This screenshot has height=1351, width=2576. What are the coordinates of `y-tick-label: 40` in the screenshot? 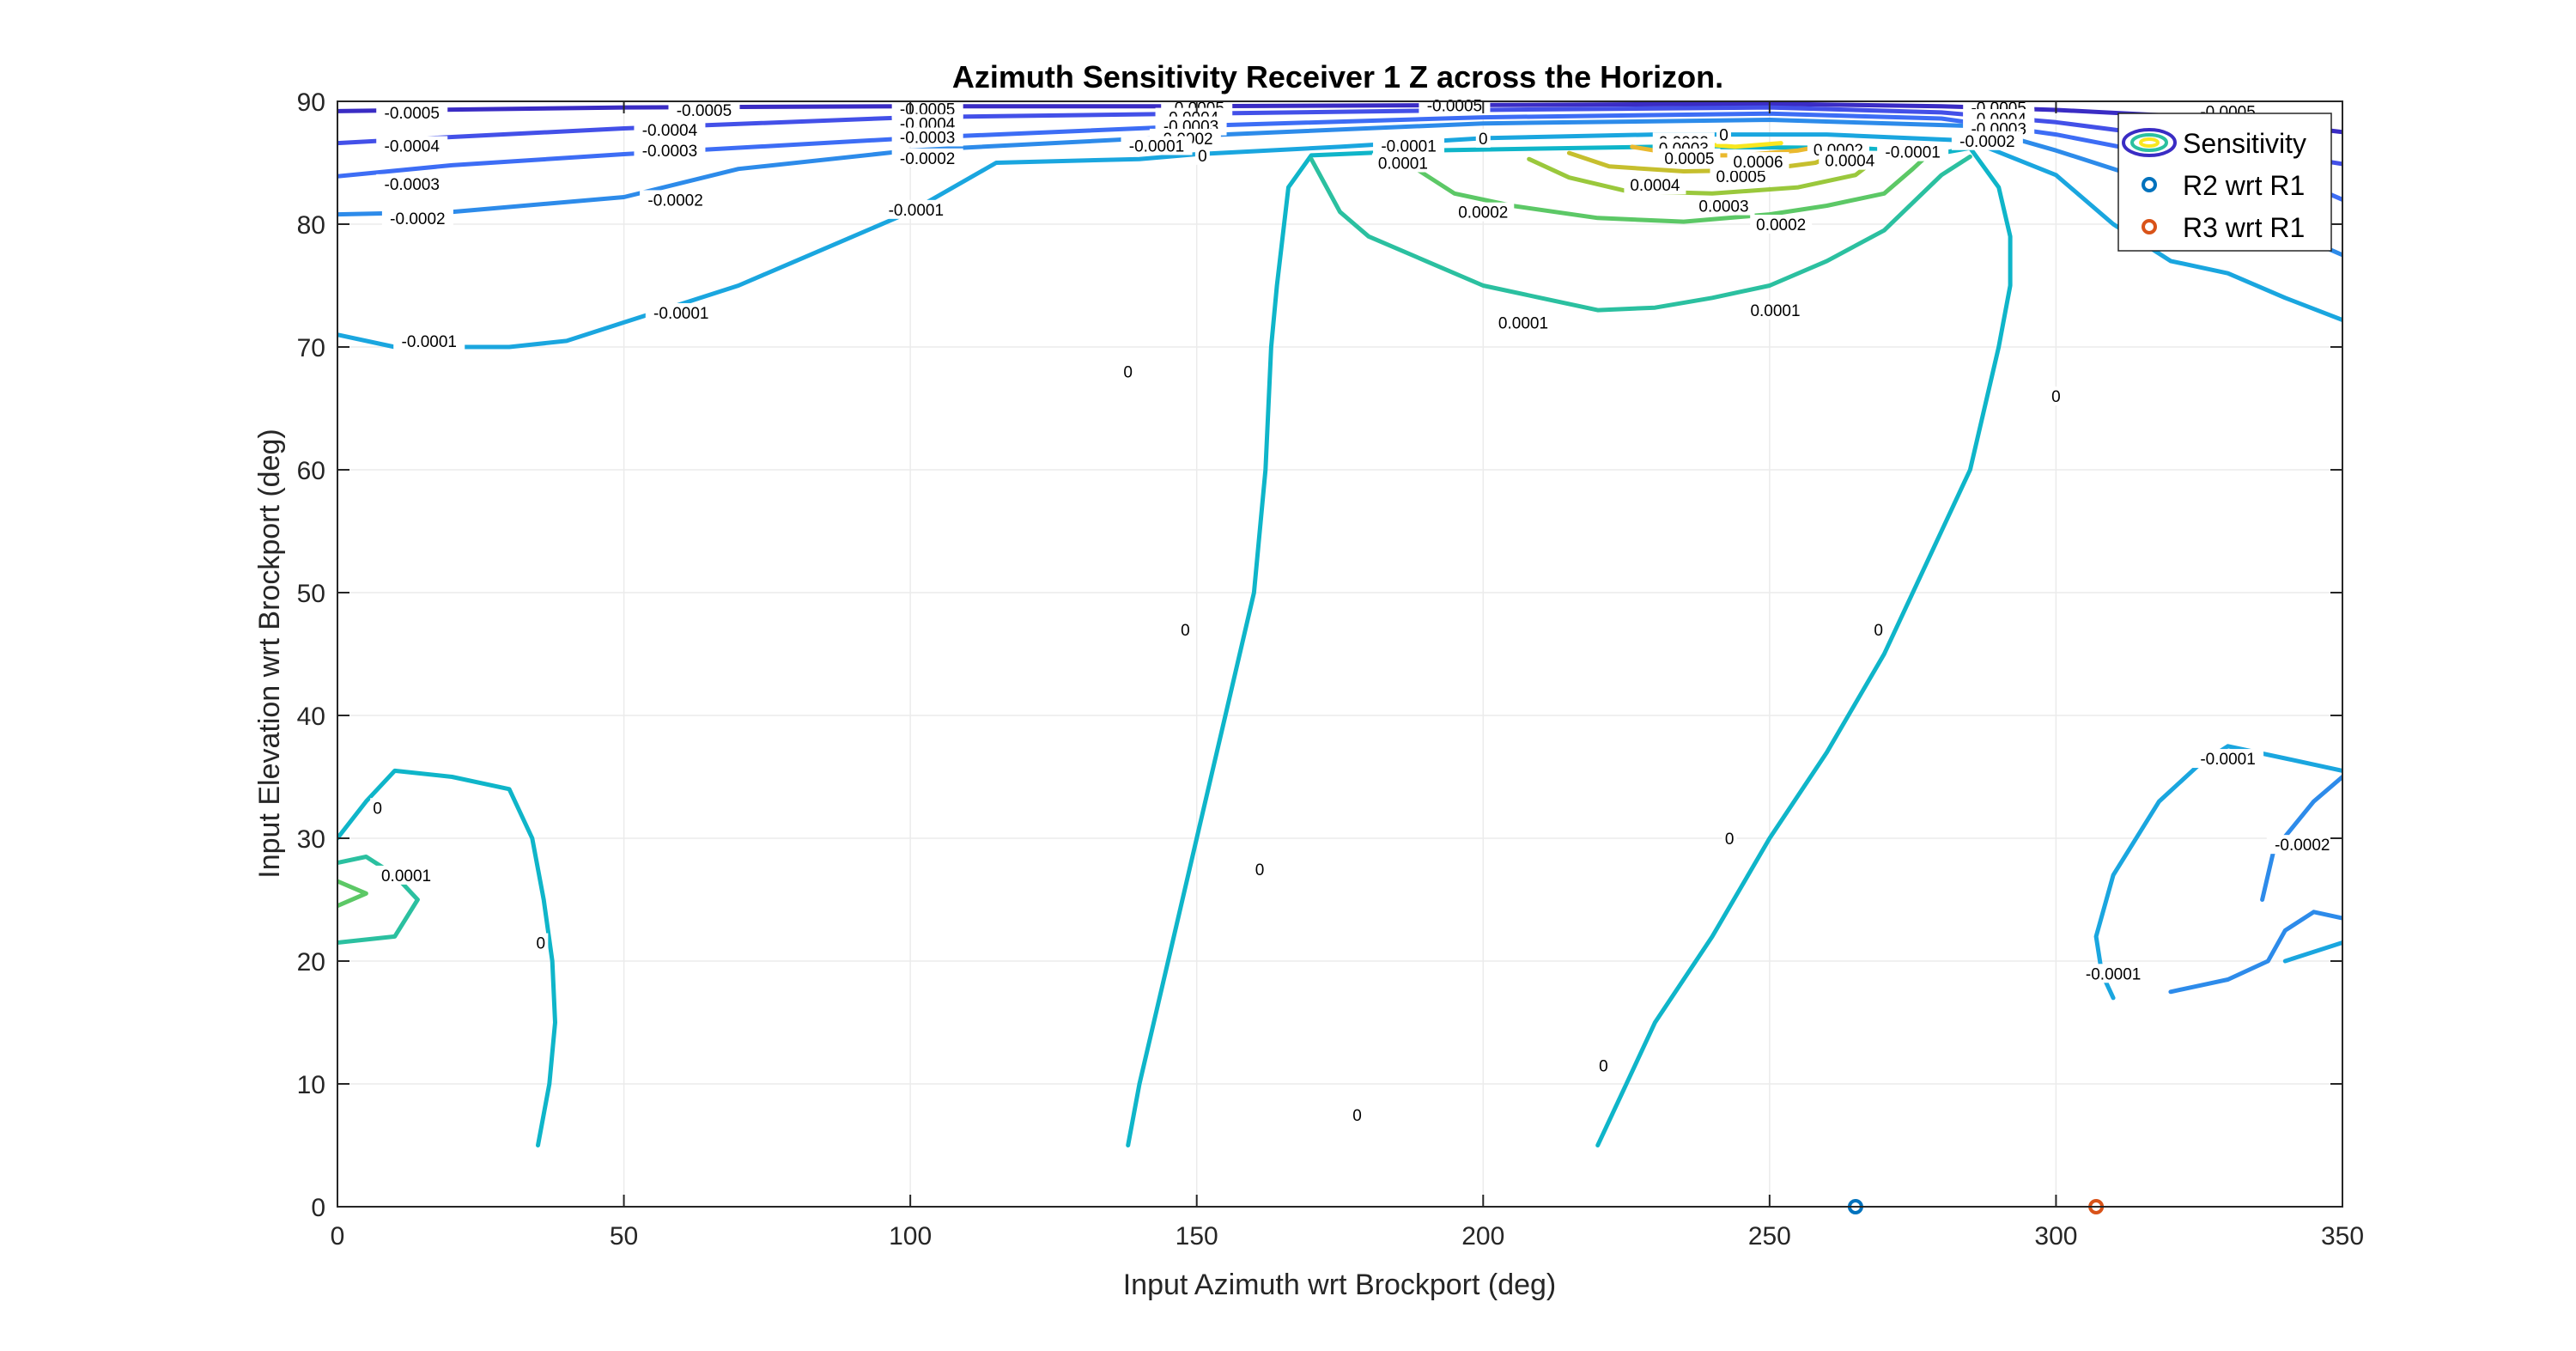 It's located at (311, 717).